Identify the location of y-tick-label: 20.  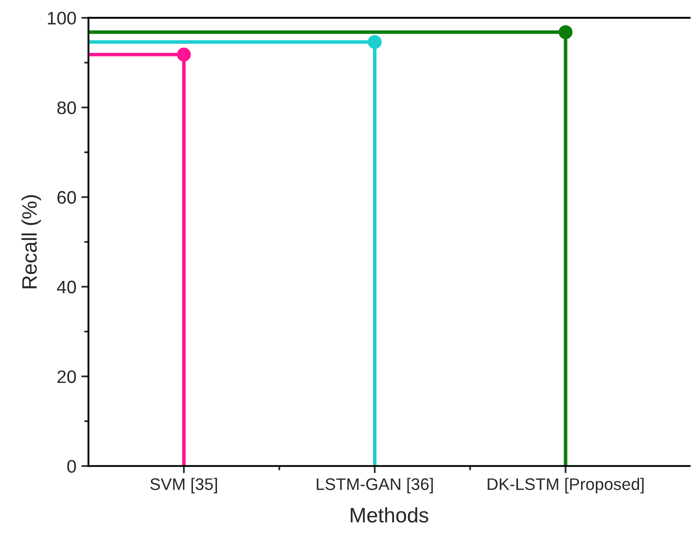
(66, 377).